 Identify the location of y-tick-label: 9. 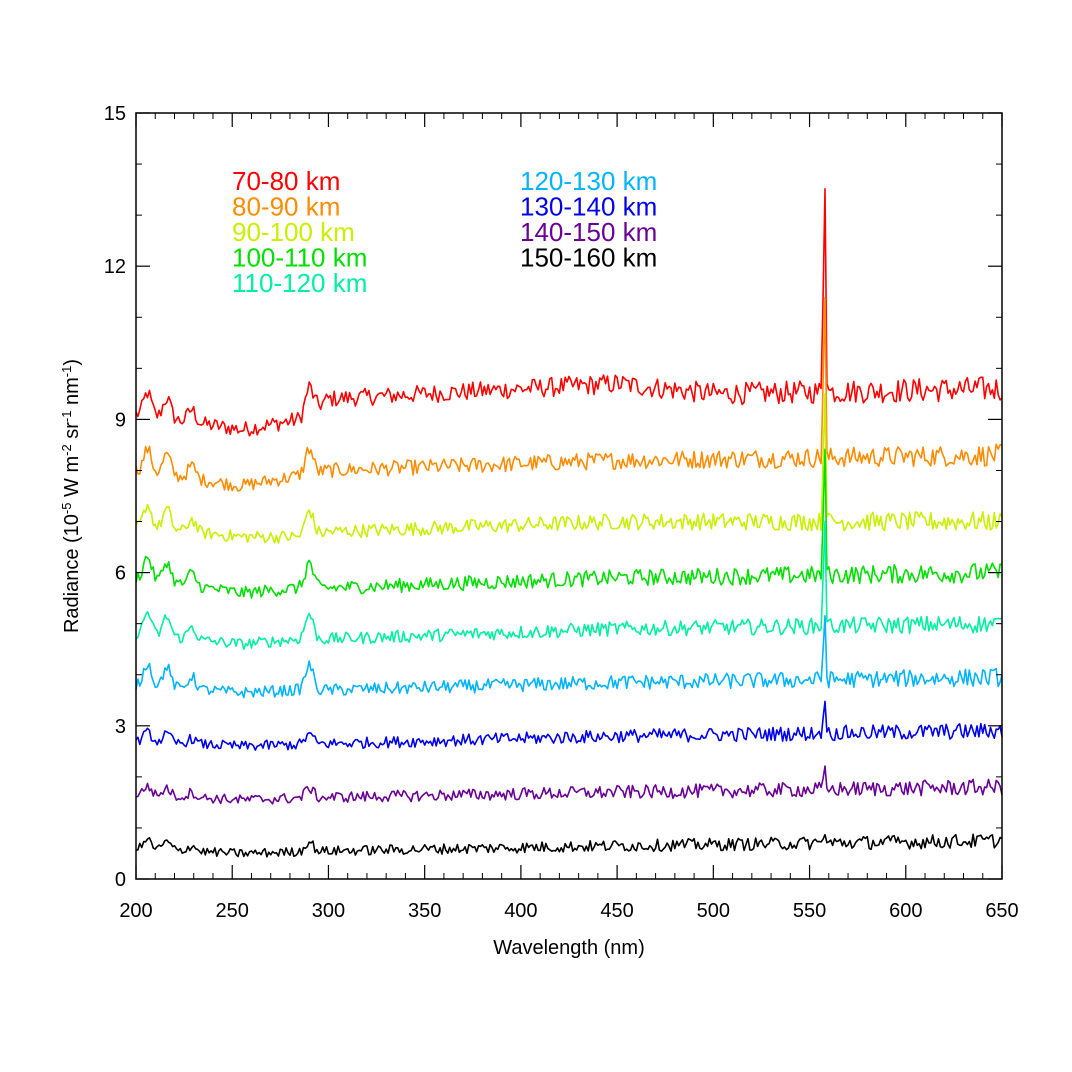
(120, 420).